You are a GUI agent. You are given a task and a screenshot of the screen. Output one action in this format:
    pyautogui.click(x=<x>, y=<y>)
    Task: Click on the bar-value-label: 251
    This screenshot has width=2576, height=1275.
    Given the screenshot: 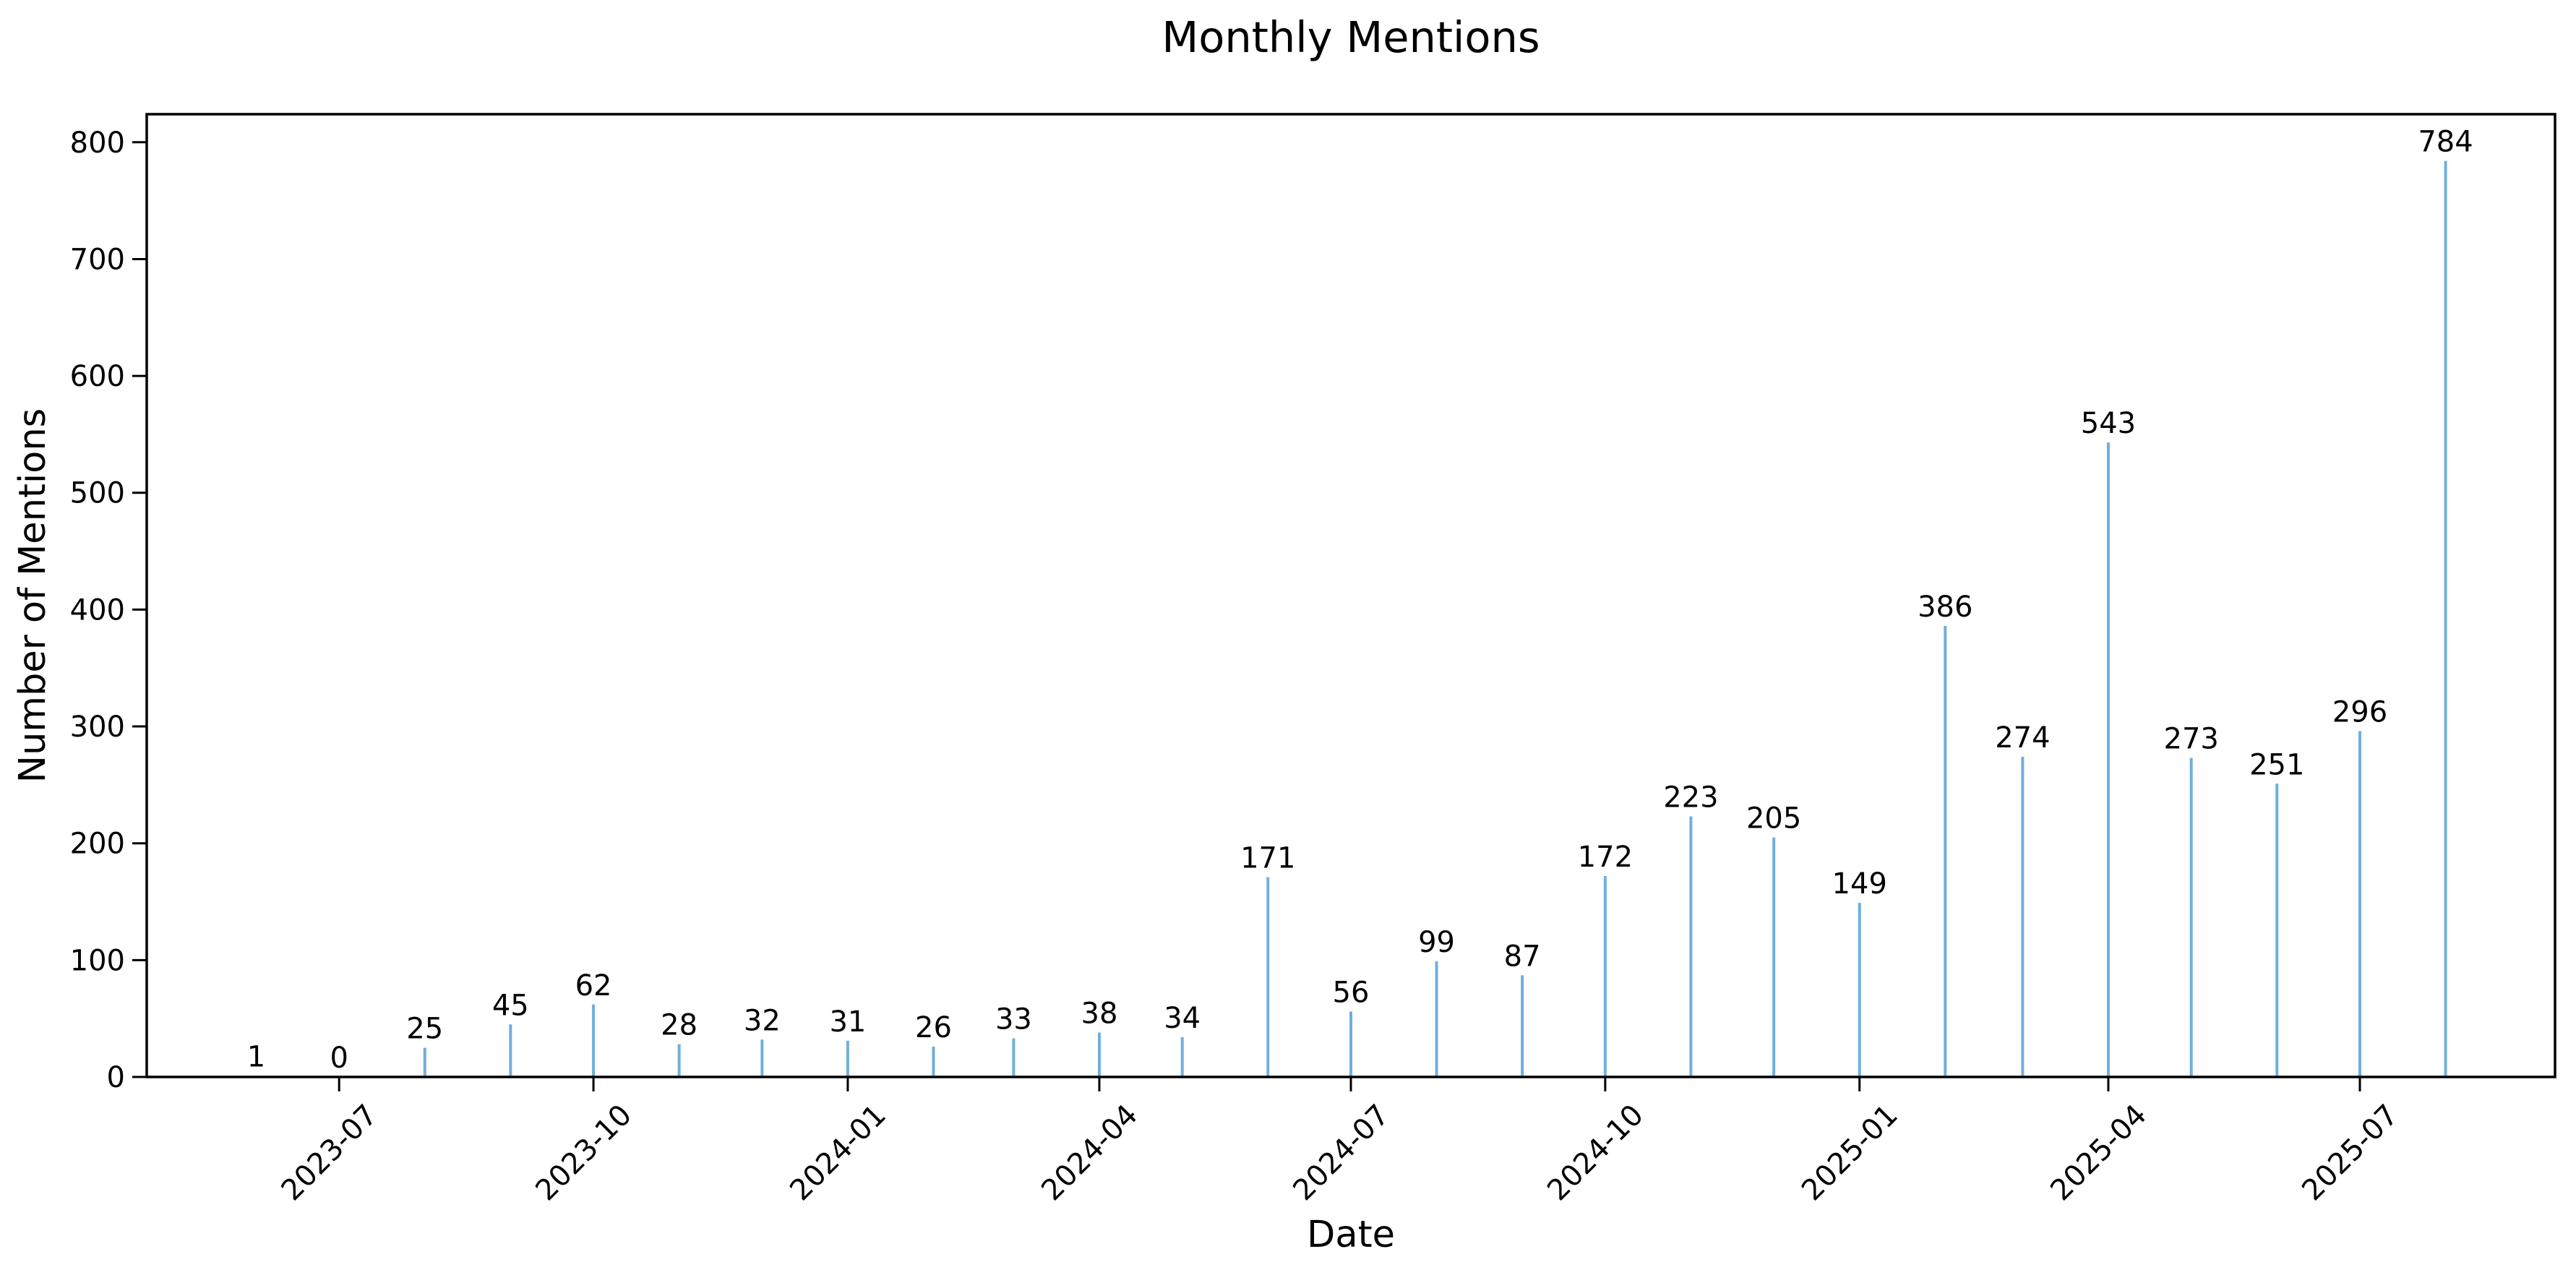 What is the action you would take?
    pyautogui.click(x=2277, y=764)
    